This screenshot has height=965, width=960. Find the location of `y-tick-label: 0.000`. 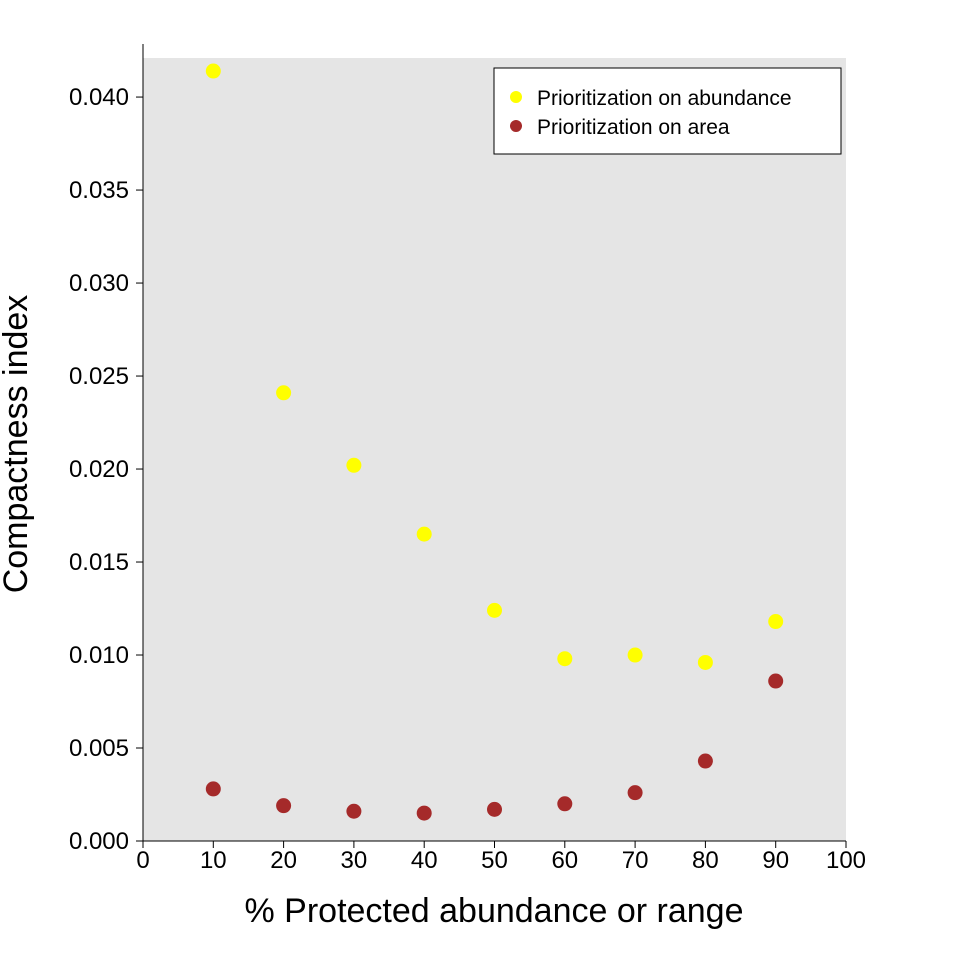

y-tick-label: 0.000 is located at coordinates (99, 841).